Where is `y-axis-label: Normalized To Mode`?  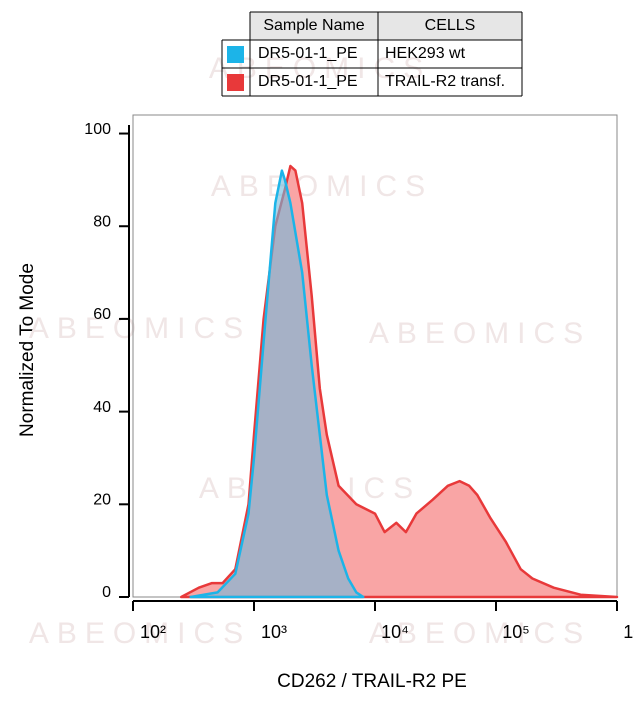
y-axis-label: Normalized To Mode is located at coordinates (27, 350).